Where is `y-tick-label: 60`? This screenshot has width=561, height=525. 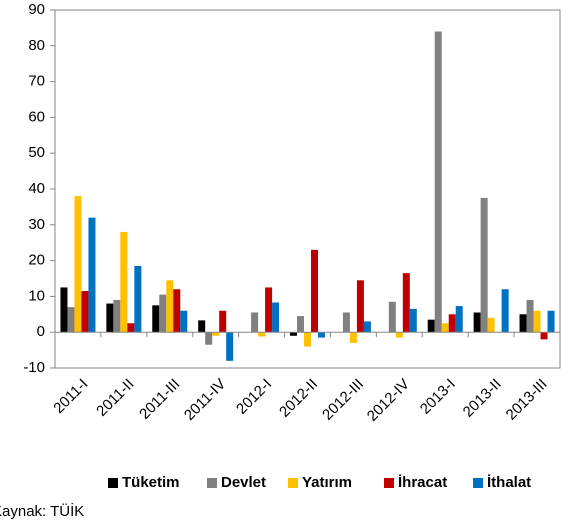 y-tick-label: 60 is located at coordinates (36, 116).